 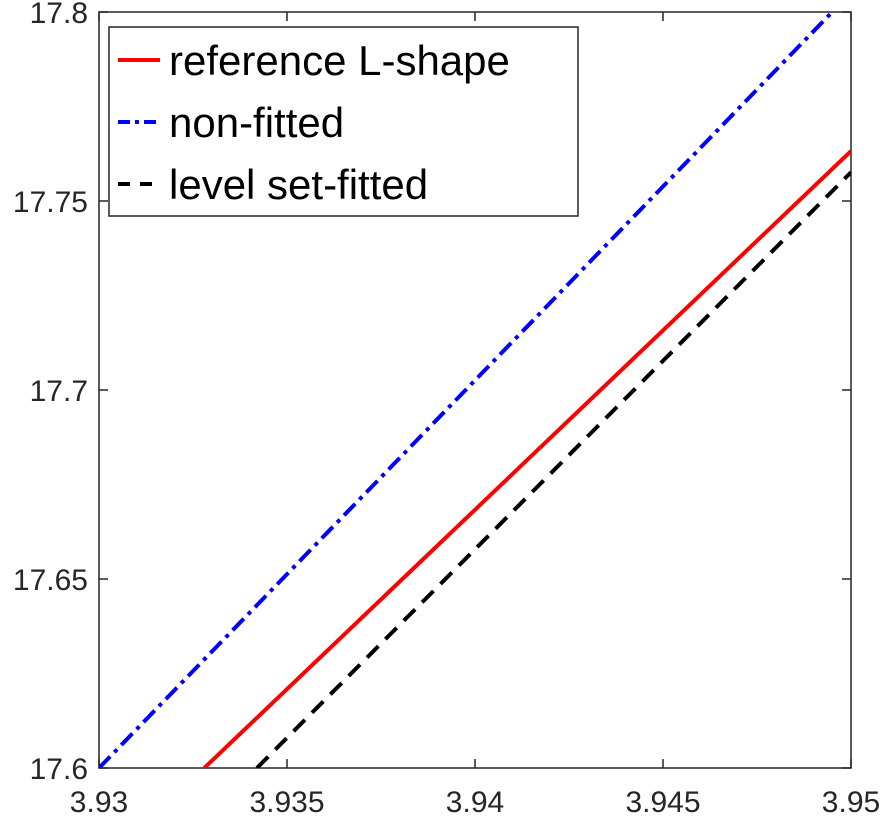 What do you see at coordinates (50, 580) in the screenshot?
I see `y-tick-label-1: 17.65` at bounding box center [50, 580].